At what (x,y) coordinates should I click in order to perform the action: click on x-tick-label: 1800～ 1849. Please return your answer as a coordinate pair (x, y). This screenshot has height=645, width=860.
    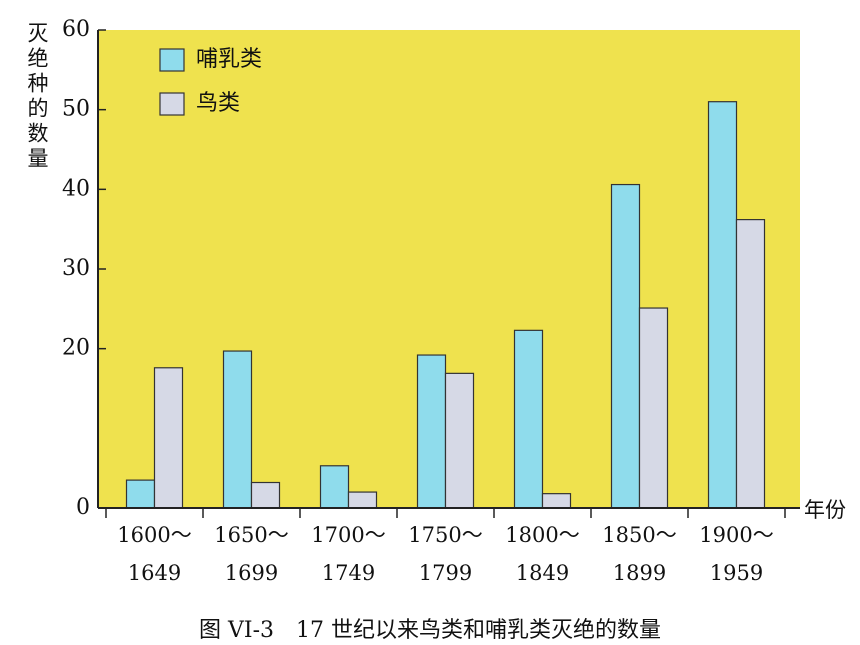
    Looking at the image, I should click on (542, 554).